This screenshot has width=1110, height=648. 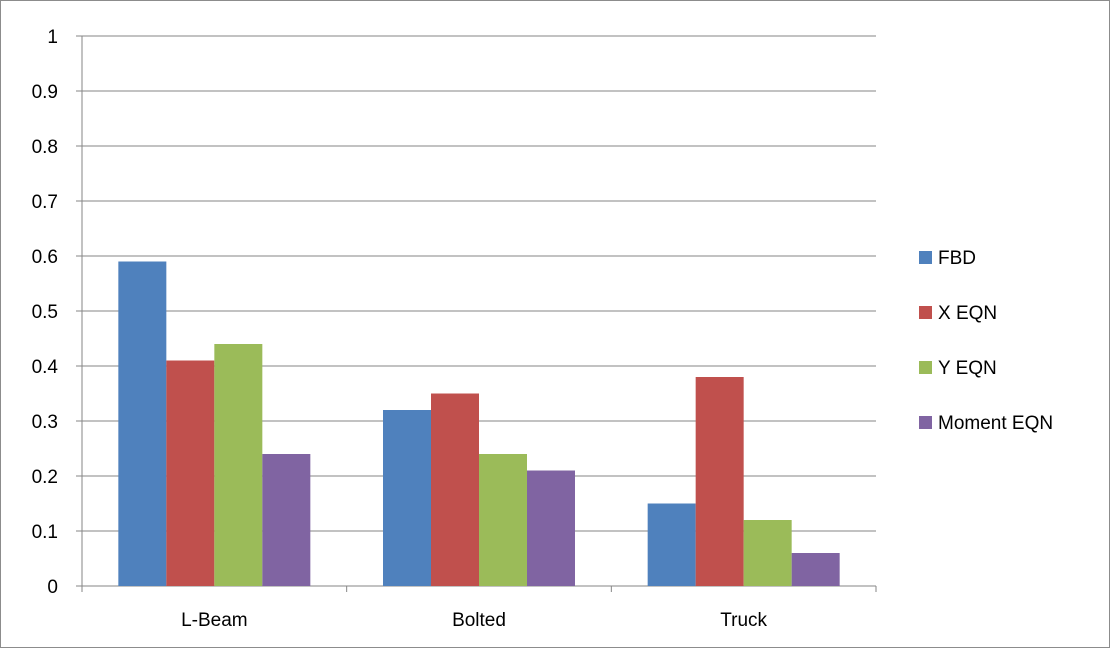 What do you see at coordinates (45, 257) in the screenshot?
I see `y-tick-label: 0.6` at bounding box center [45, 257].